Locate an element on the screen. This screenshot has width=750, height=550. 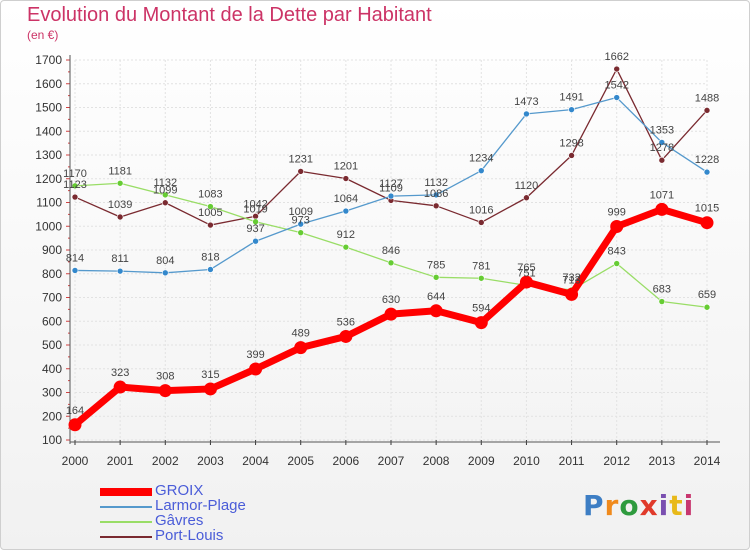
data-label: 912 is located at coordinates (346, 235).